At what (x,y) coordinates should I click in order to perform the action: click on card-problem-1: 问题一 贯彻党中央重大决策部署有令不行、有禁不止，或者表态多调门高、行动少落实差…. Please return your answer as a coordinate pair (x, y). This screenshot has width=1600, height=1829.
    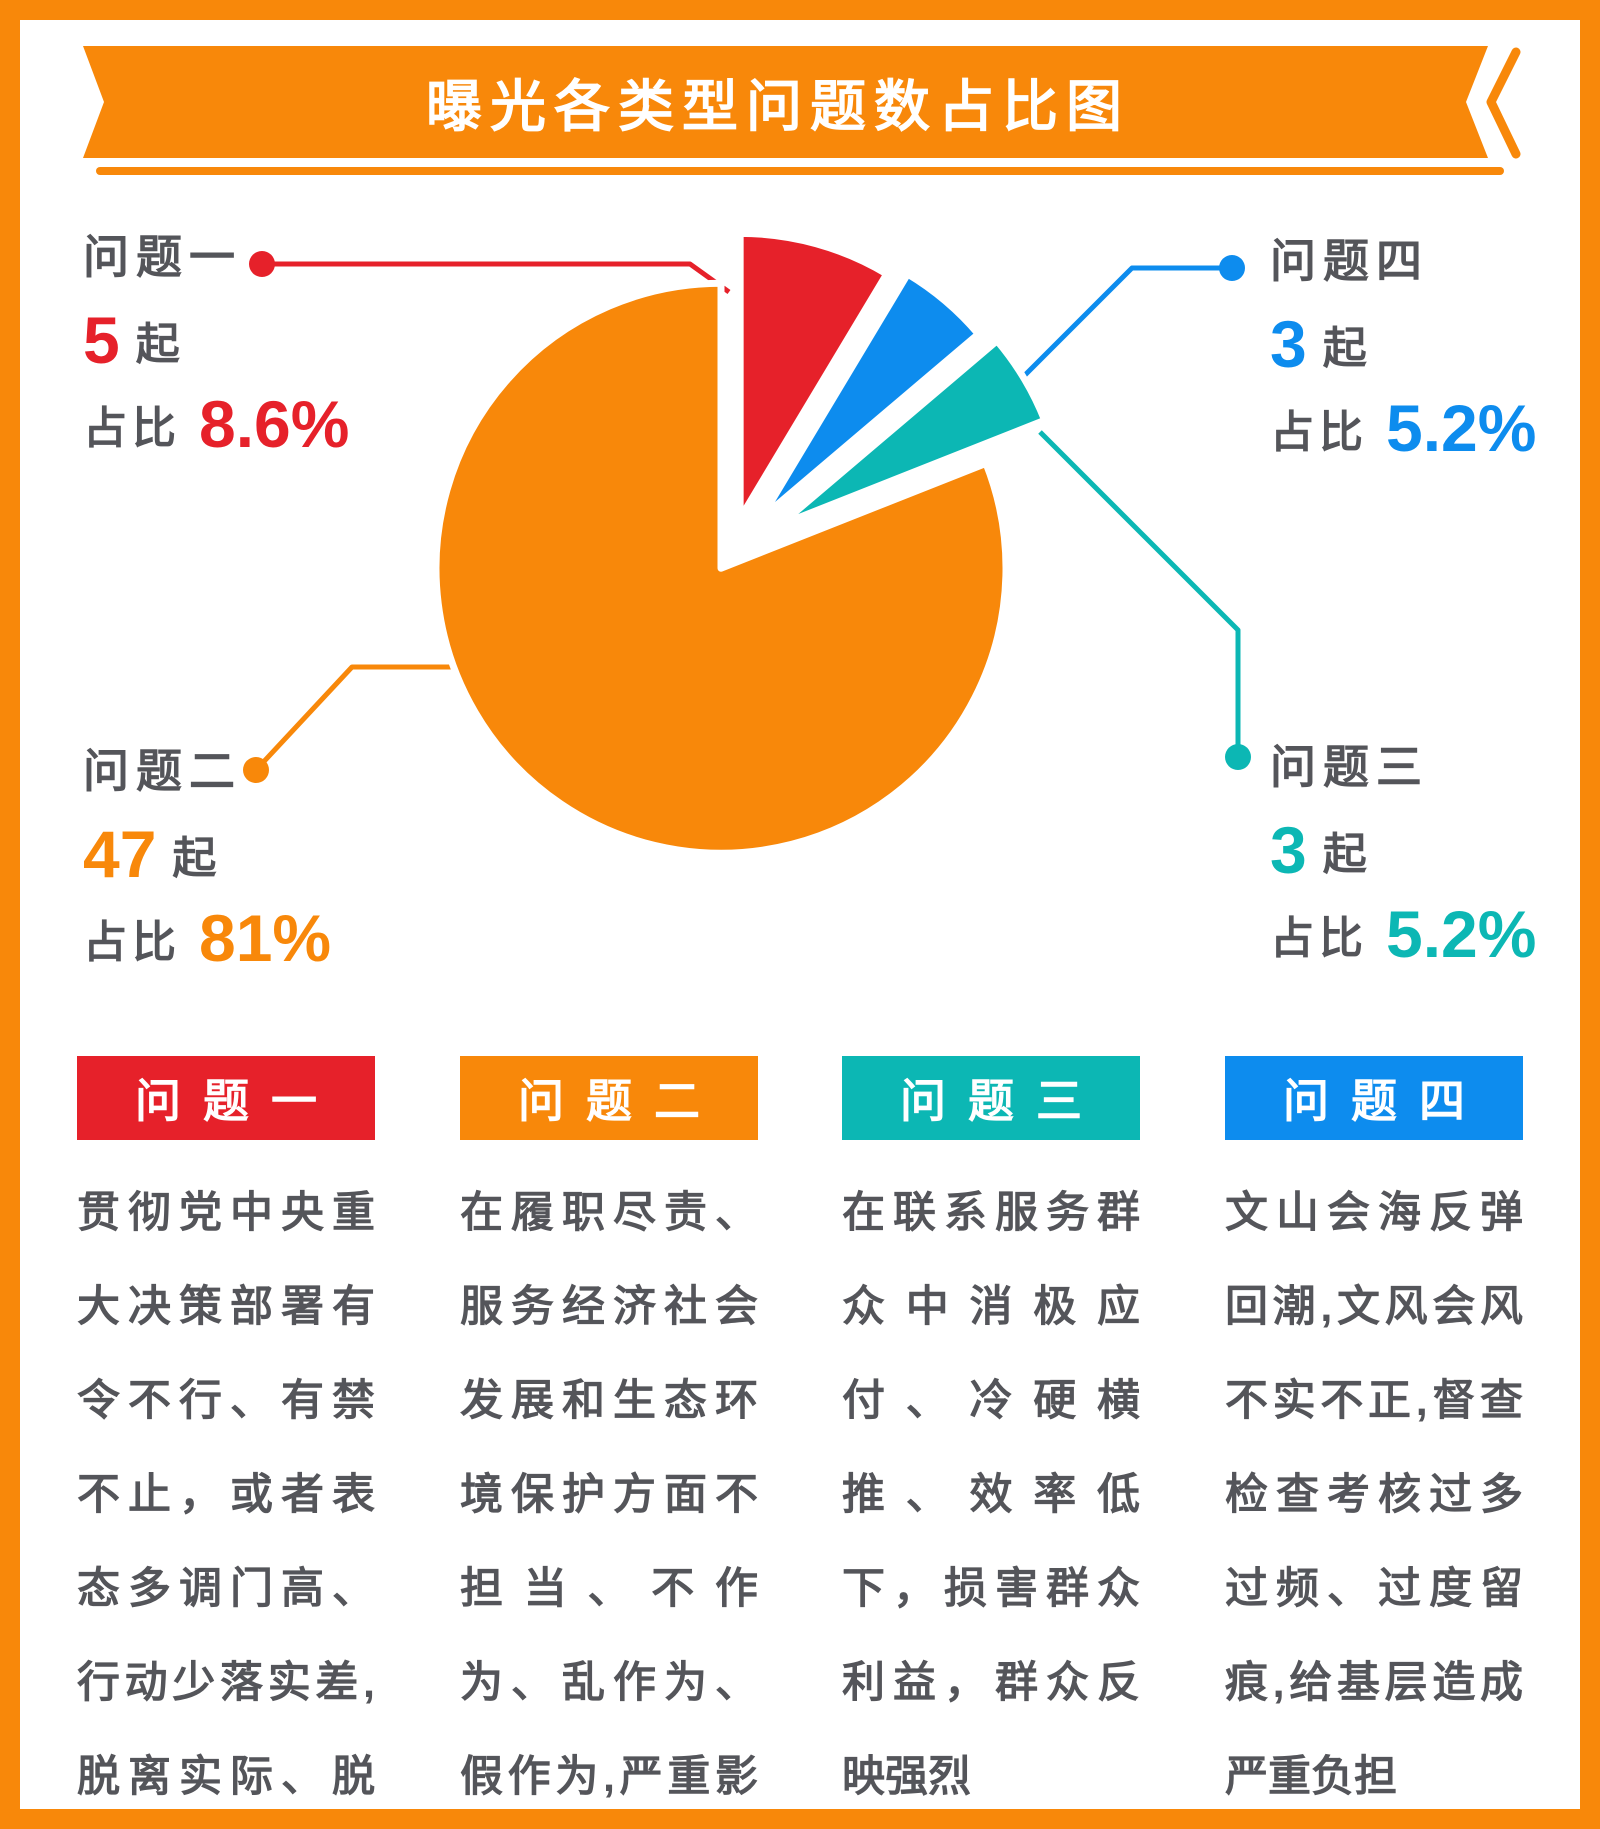
    Looking at the image, I should click on (226, 1442).